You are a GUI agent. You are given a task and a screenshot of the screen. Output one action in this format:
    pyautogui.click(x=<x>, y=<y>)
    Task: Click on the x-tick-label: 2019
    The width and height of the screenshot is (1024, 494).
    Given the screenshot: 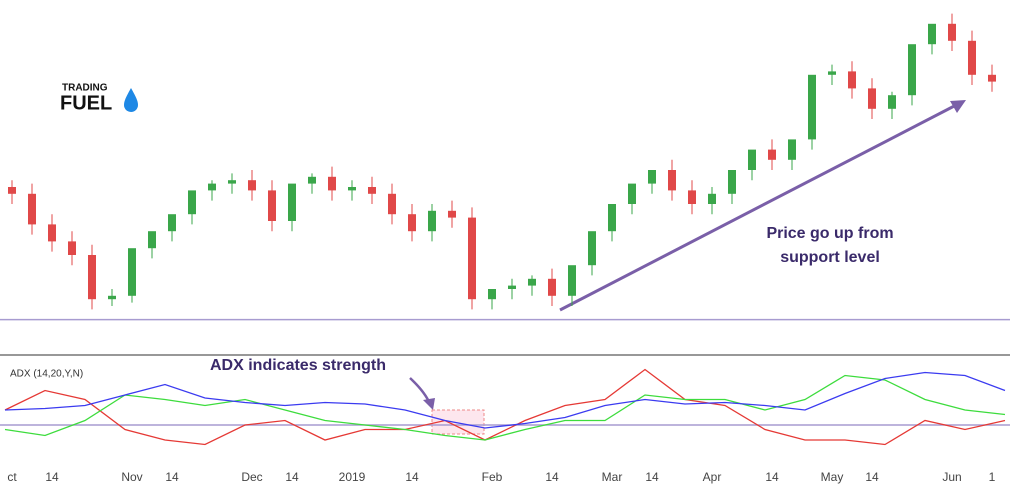 What is the action you would take?
    pyautogui.click(x=352, y=477)
    